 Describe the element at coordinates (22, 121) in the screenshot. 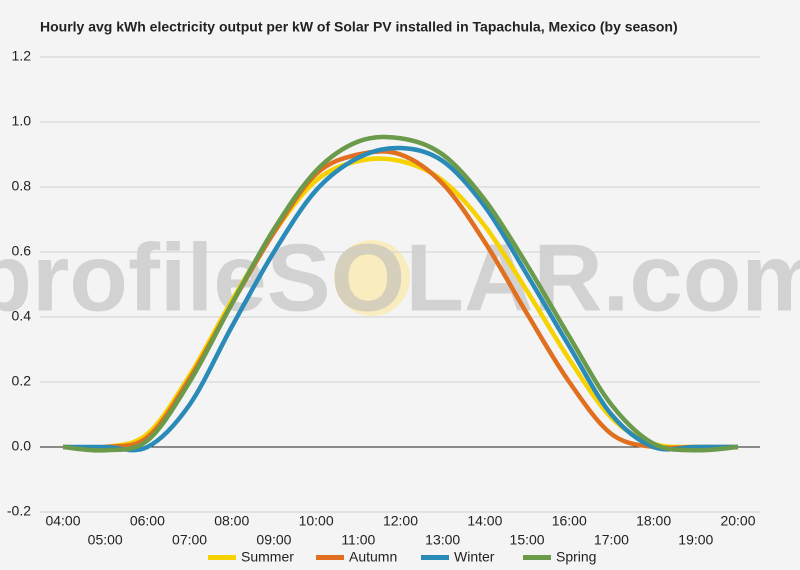

I see `y-tick-label: 1.0` at that location.